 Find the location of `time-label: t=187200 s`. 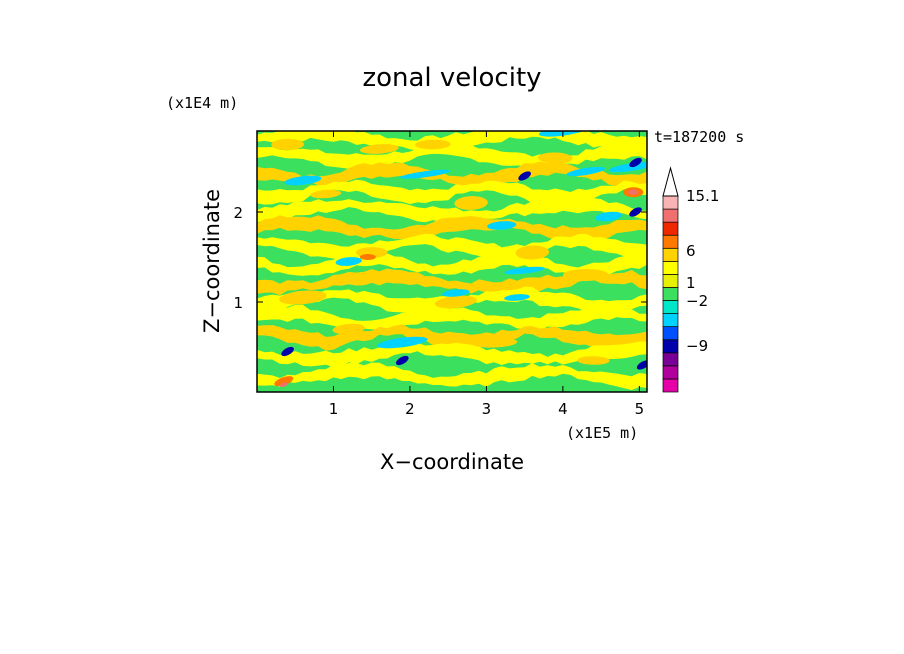

time-label: t=187200 s is located at coordinates (699, 137).